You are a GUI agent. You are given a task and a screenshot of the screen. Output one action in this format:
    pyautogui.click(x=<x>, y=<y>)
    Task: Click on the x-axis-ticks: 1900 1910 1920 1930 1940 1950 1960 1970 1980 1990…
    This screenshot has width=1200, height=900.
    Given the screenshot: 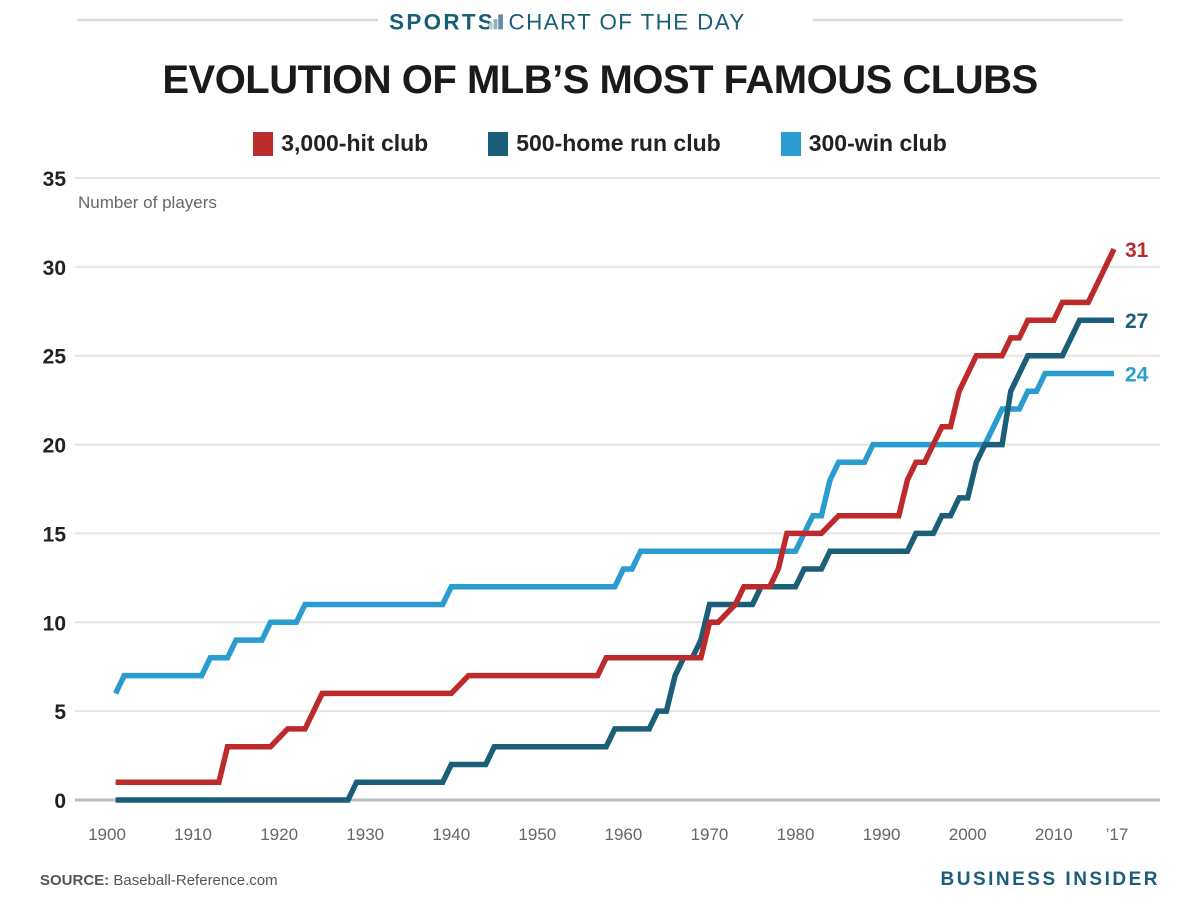 What is the action you would take?
    pyautogui.click(x=608, y=834)
    